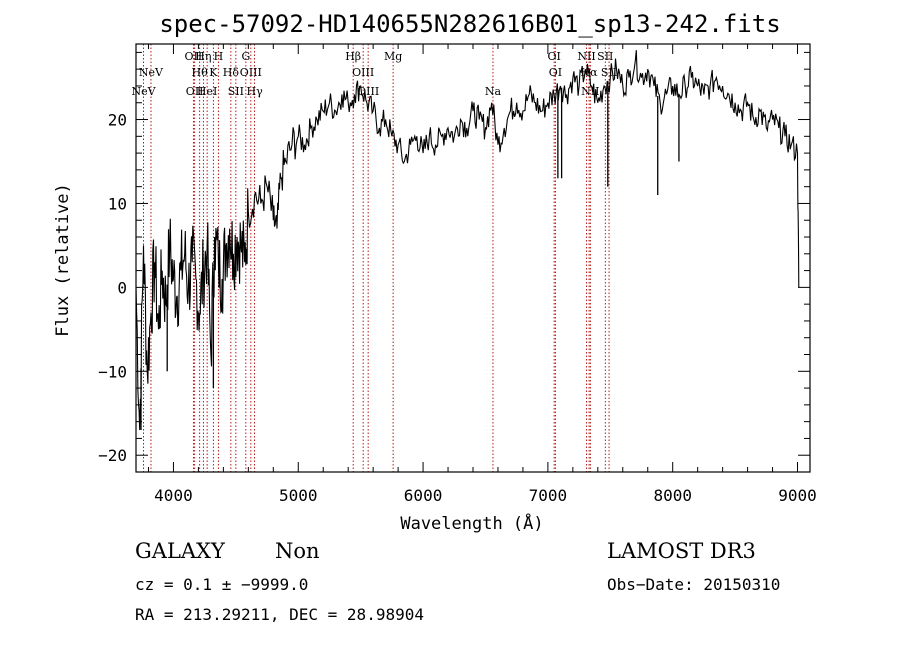 This screenshot has height=649, width=900. Describe the element at coordinates (200, 72) in the screenshot. I see `emission-line-label: Hθ` at that location.